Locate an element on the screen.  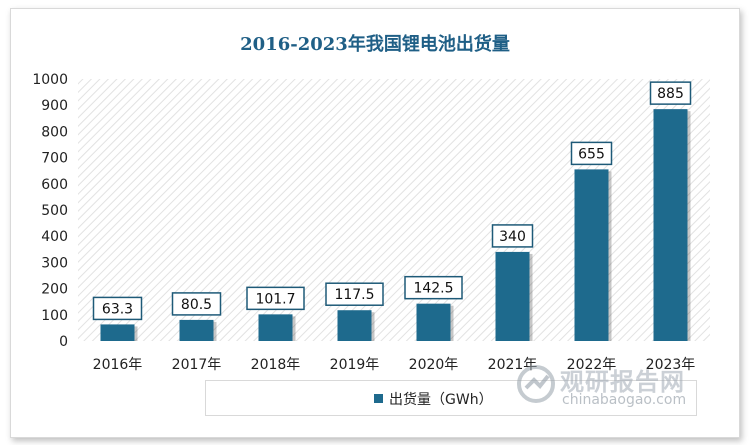
y-tick-label: 400 is located at coordinates (54, 237).